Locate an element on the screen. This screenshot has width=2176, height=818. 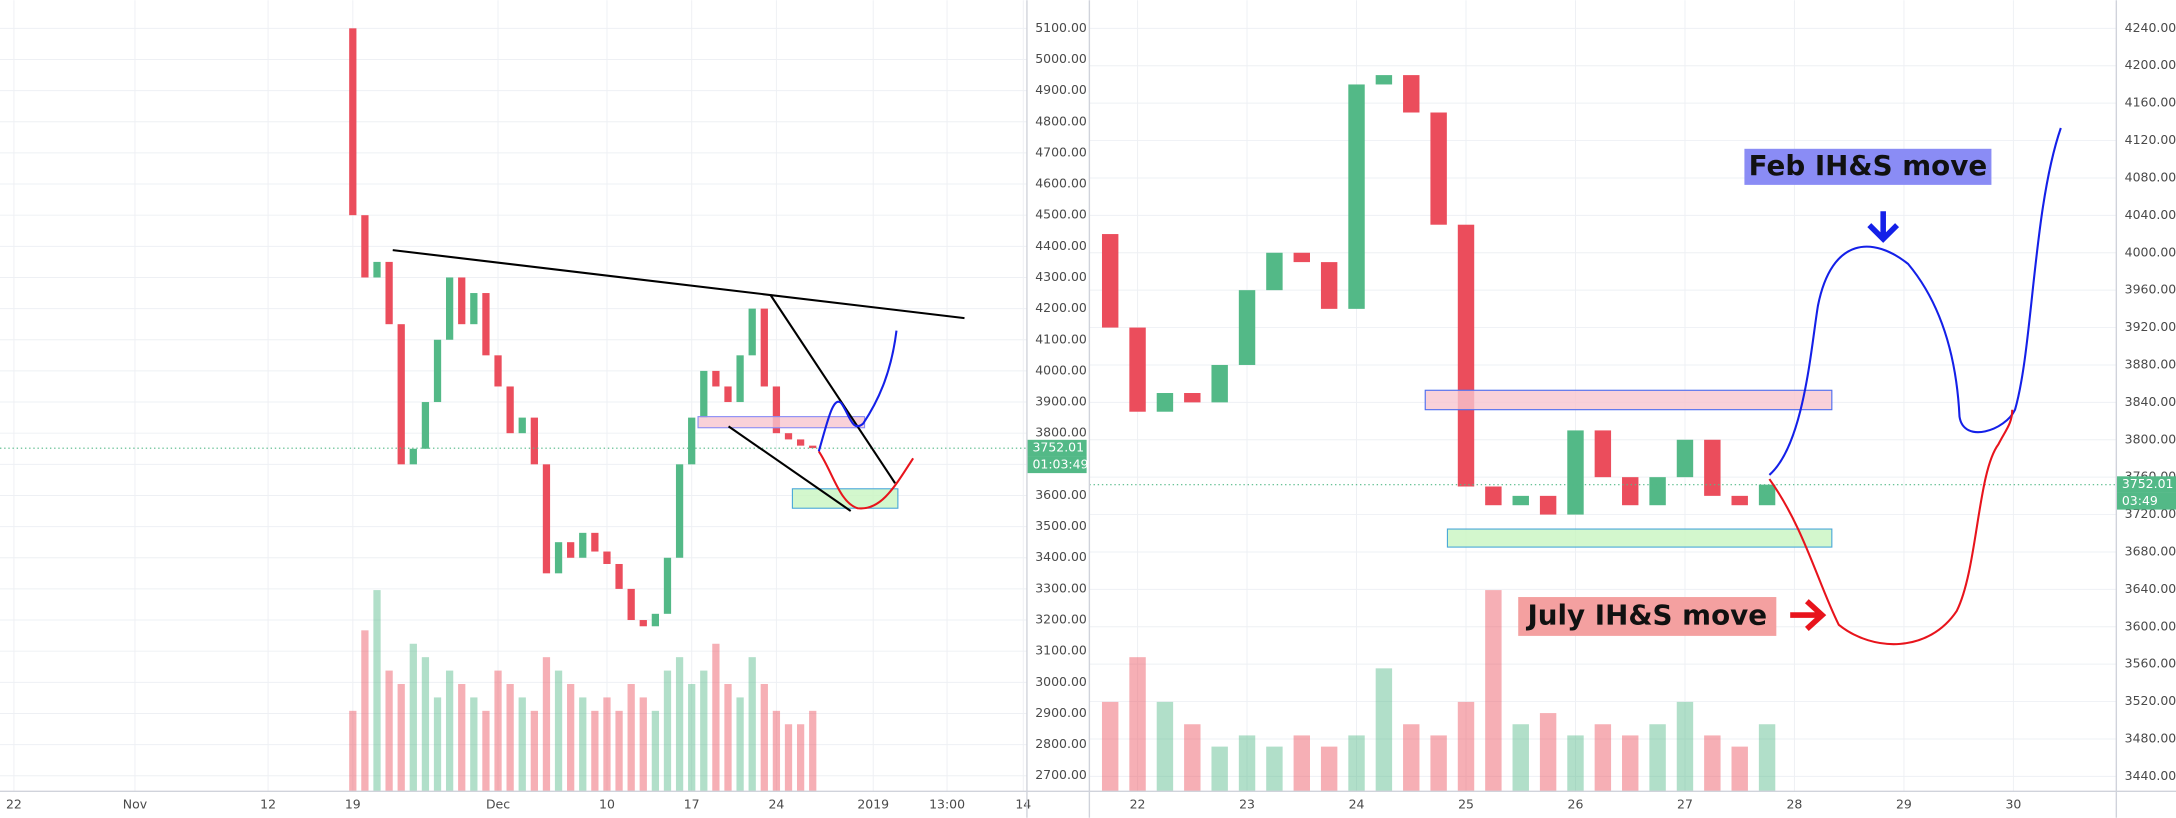
x-tick-label: 19 is located at coordinates (353, 804).